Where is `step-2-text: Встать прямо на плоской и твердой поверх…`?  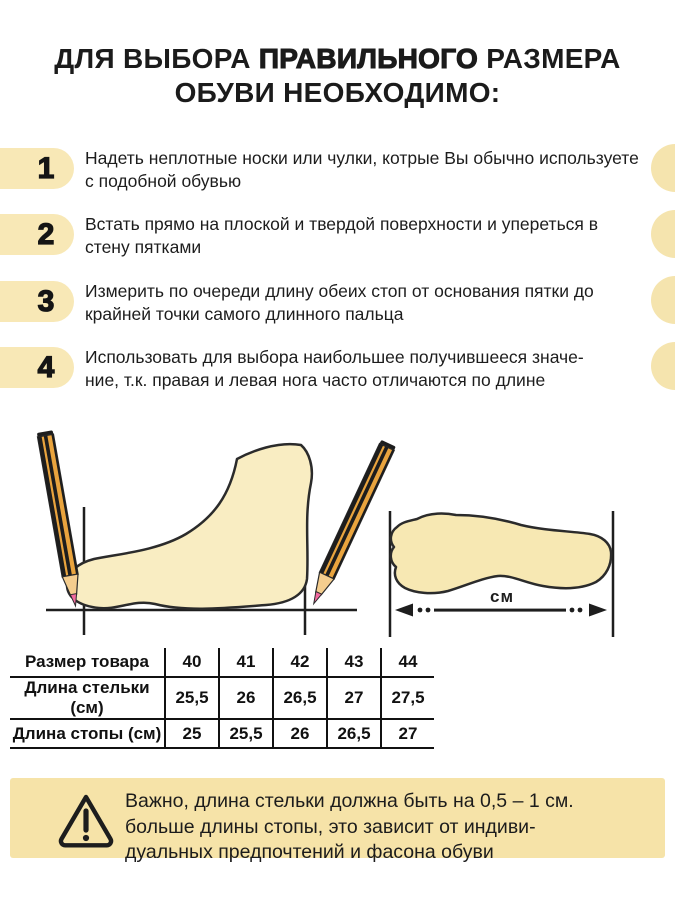
step-2-text: Встать прямо на плоской и твердой поверх… is located at coordinates (342, 235).